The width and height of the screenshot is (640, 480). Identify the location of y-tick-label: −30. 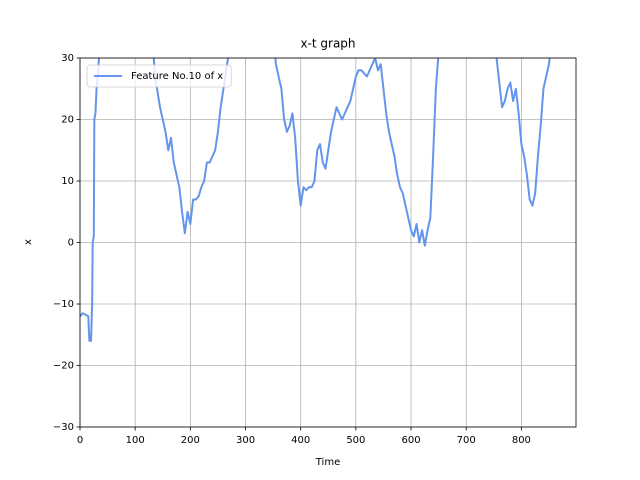
(63, 427).